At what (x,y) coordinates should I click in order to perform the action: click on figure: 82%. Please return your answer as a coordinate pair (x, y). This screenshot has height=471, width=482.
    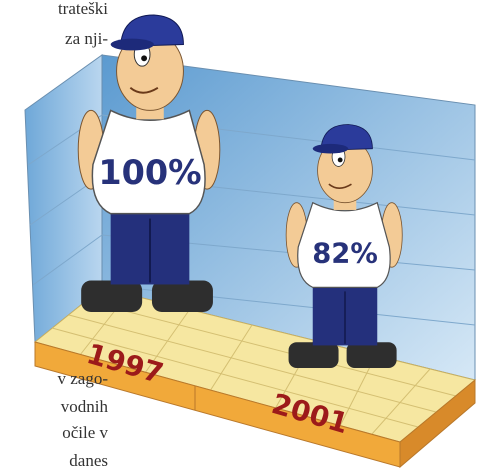
    Looking at the image, I should click on (344, 246).